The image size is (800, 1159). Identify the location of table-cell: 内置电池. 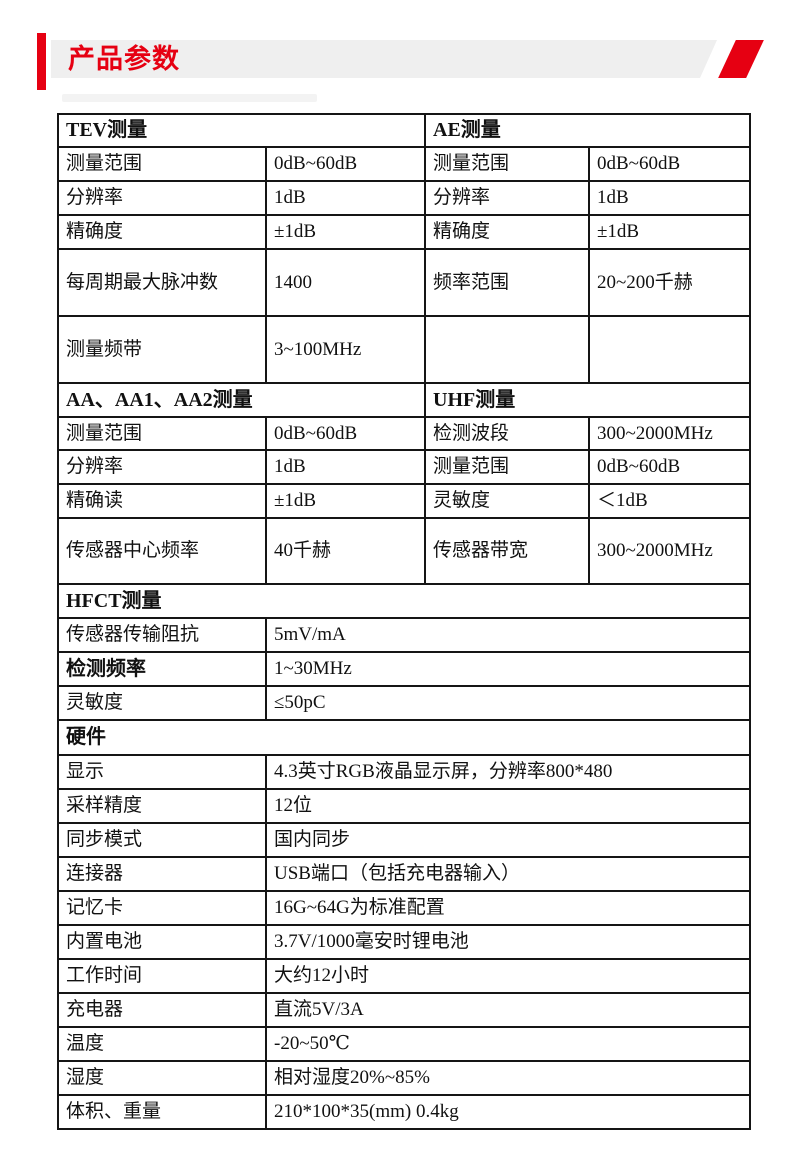
(162, 942).